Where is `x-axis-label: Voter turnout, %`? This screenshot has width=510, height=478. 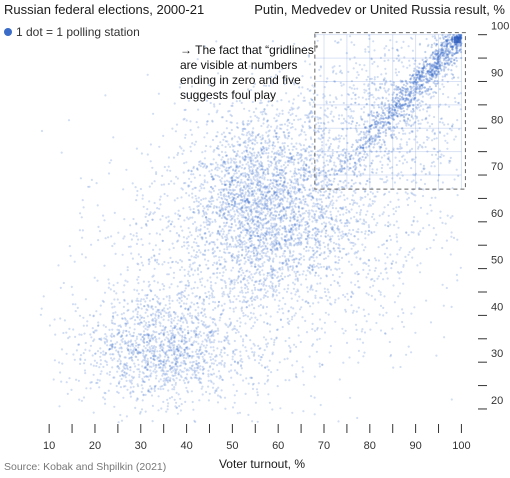
x-axis-label: Voter turnout, % is located at coordinates (262, 464).